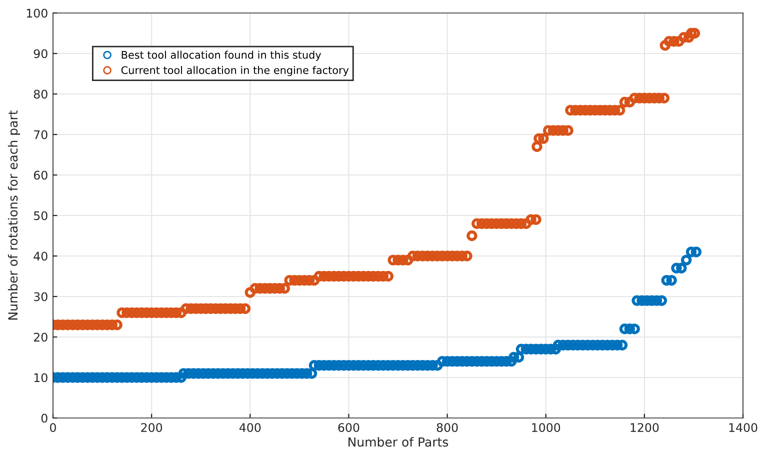 This screenshot has height=452, width=764. I want to click on y-tick-label: 60, so click(41, 175).